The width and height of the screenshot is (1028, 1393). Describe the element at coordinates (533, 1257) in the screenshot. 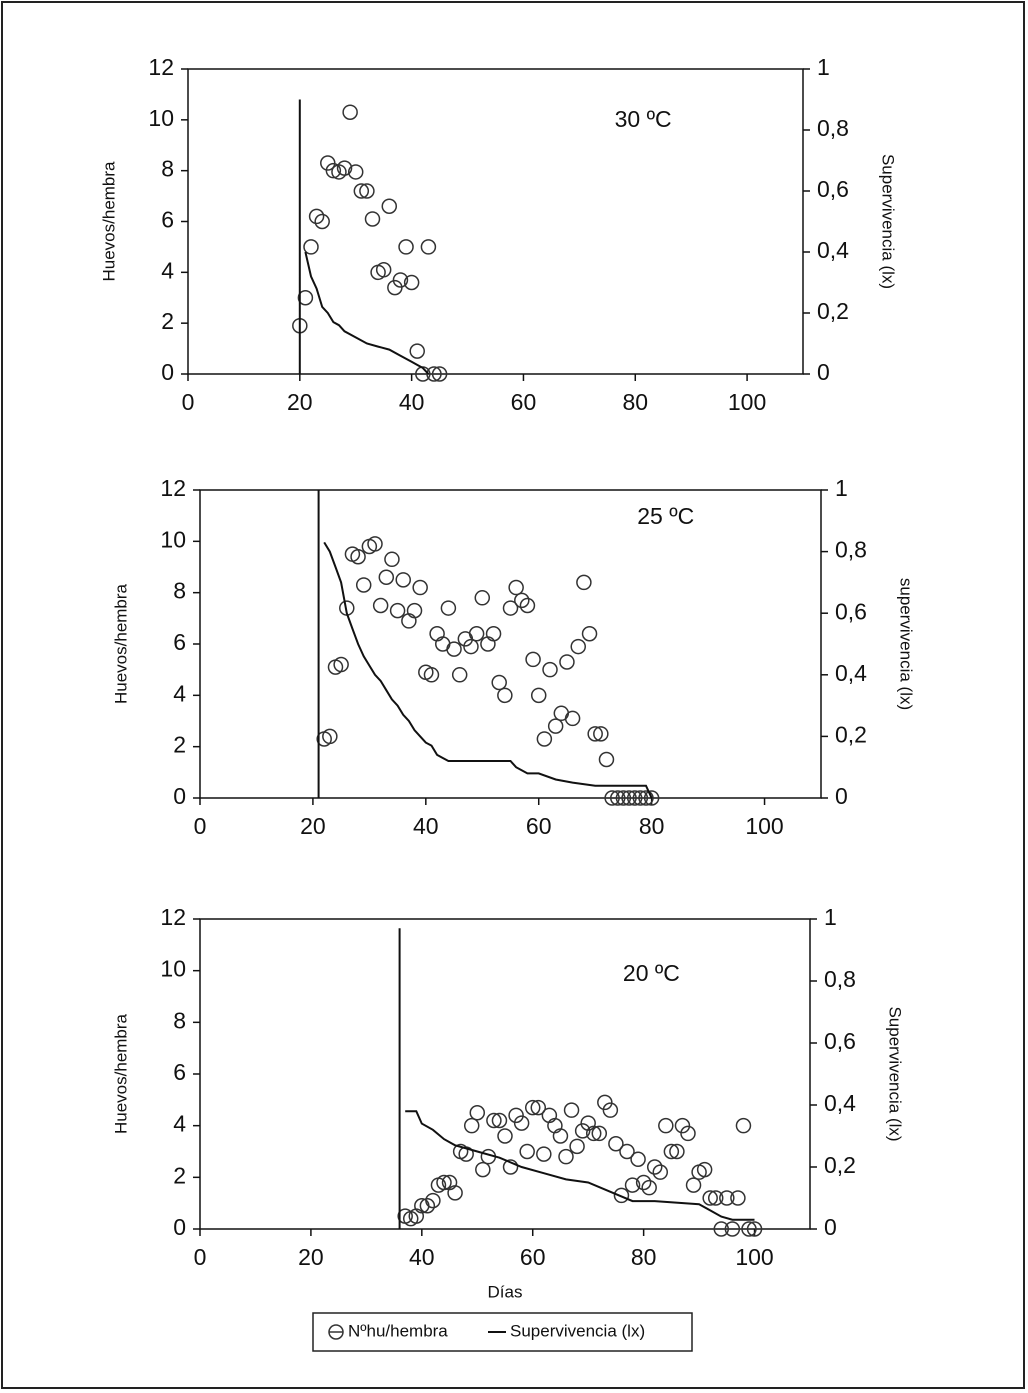

I see `x-tick-label: 60` at that location.